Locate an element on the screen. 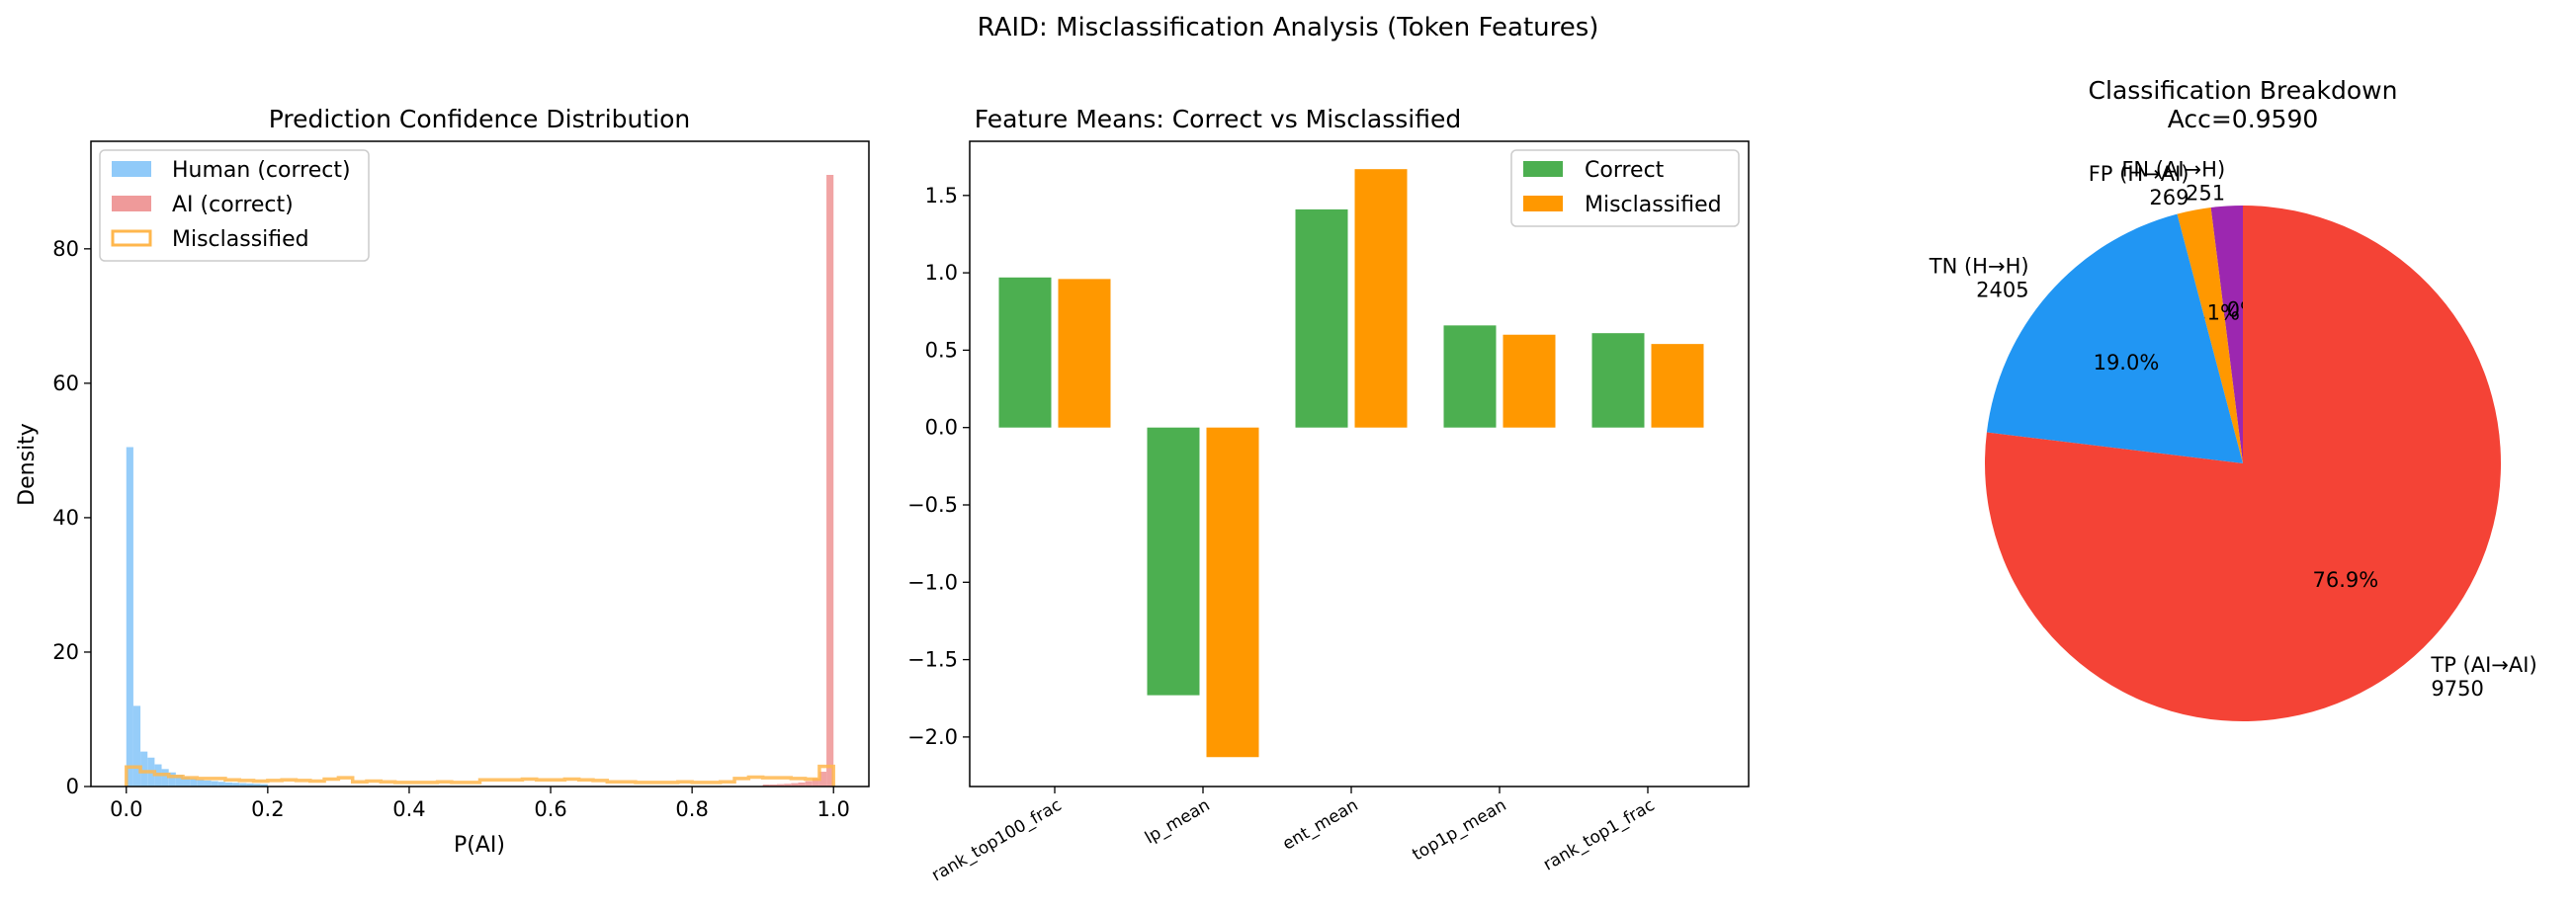 Image resolution: width=2576 pixels, height=912 pixels. pie-slice-count-label: 269 is located at coordinates (2169, 197).